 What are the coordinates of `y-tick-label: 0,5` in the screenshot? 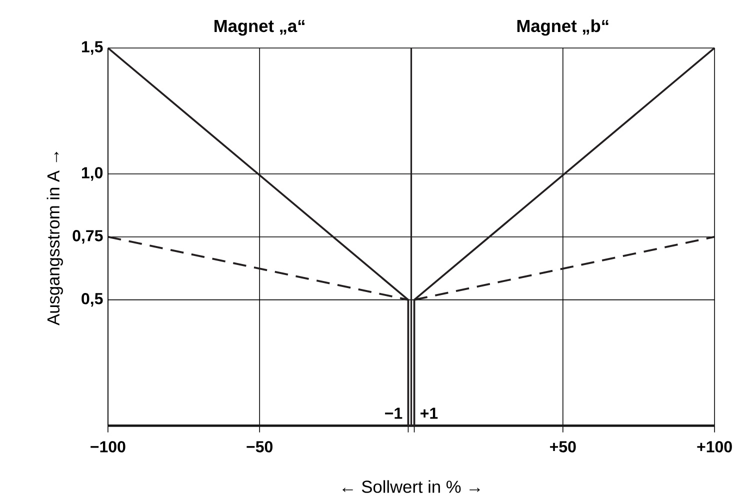 It's located at (92, 300).